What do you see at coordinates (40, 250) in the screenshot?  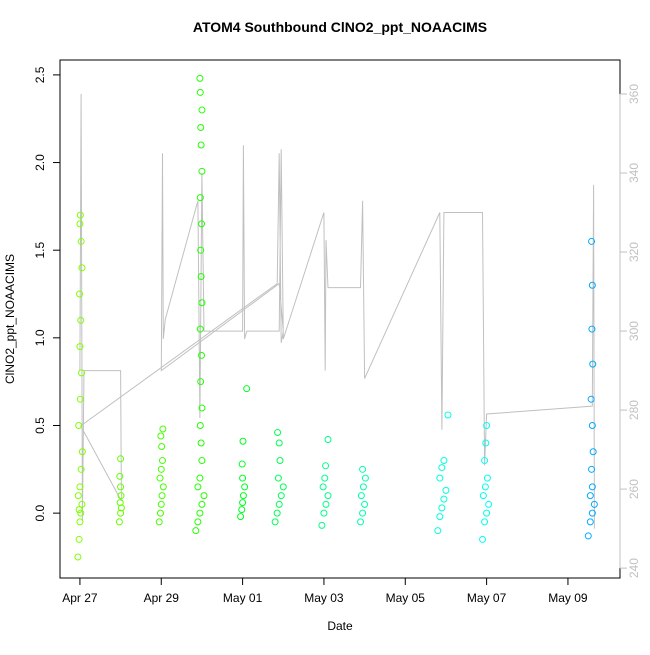 I see `y-tick-label: 1.5` at bounding box center [40, 250].